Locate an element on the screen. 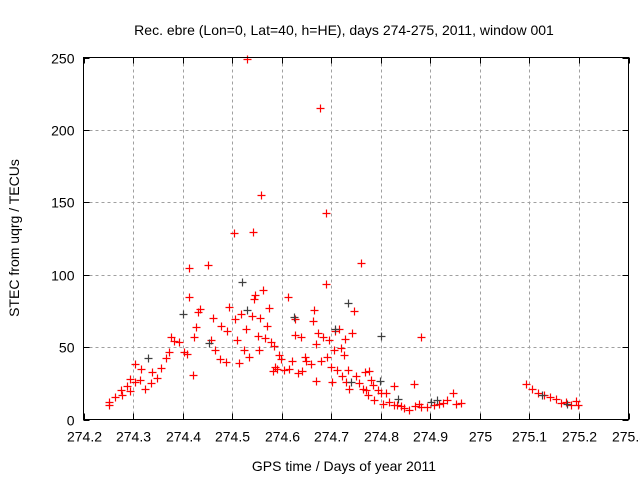 This screenshot has height=480, width=640. x-tick-label: 275.3 is located at coordinates (626, 437).